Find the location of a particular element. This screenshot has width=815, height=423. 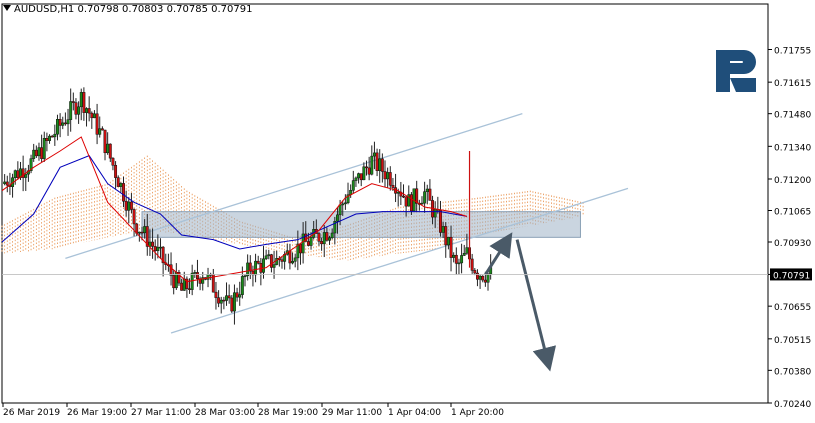

forecast-arrow is located at coordinates (536, 305).